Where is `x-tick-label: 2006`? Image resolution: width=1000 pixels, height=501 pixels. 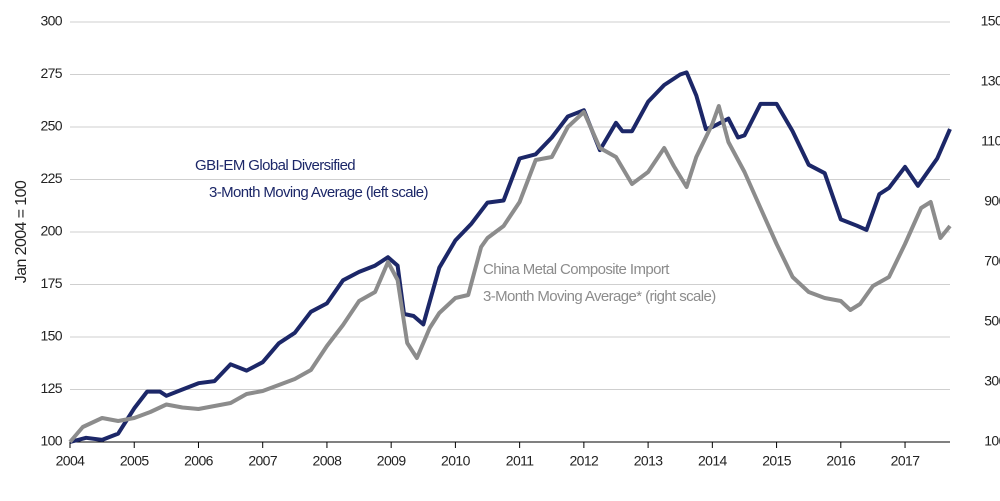
x-tick-label: 2006 is located at coordinates (199, 461).